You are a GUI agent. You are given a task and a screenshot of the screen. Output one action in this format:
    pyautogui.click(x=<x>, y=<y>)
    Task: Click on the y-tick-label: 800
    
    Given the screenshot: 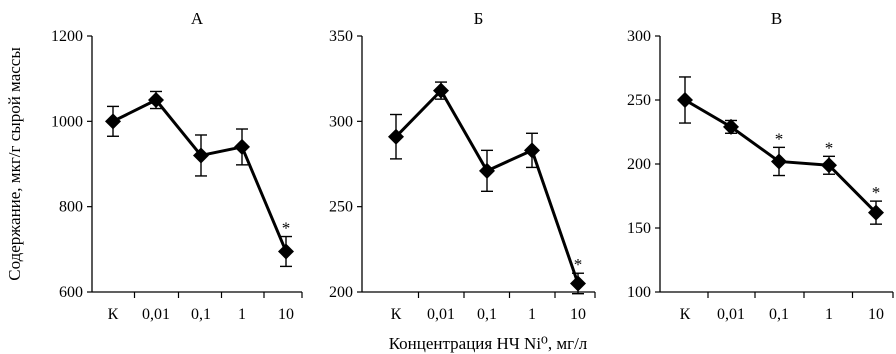 What is the action you would take?
    pyautogui.click(x=71, y=207)
    